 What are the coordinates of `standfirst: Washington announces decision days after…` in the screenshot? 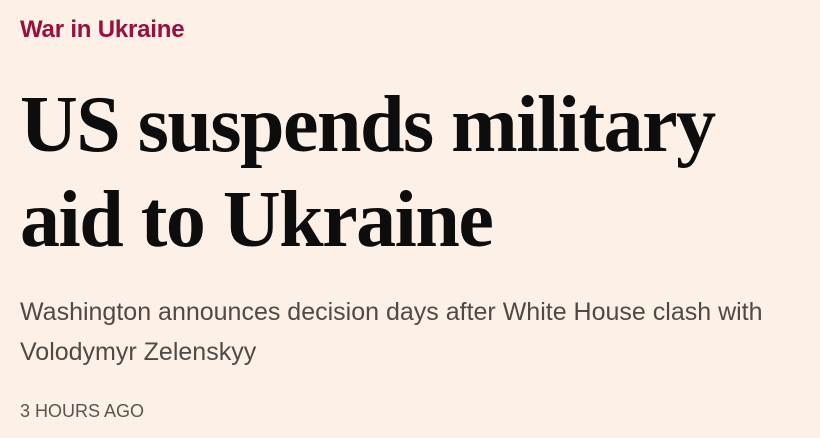 It's located at (391, 332).